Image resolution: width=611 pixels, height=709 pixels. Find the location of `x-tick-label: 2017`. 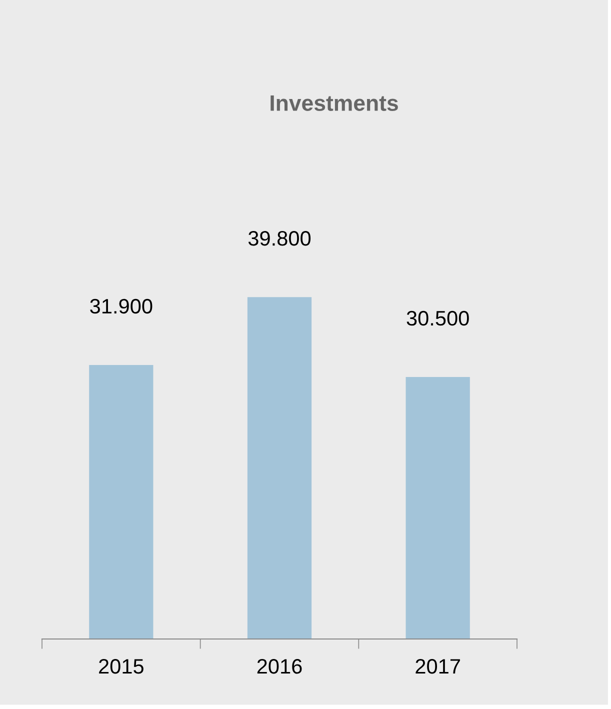

x-tick-label: 2017 is located at coordinates (438, 666).